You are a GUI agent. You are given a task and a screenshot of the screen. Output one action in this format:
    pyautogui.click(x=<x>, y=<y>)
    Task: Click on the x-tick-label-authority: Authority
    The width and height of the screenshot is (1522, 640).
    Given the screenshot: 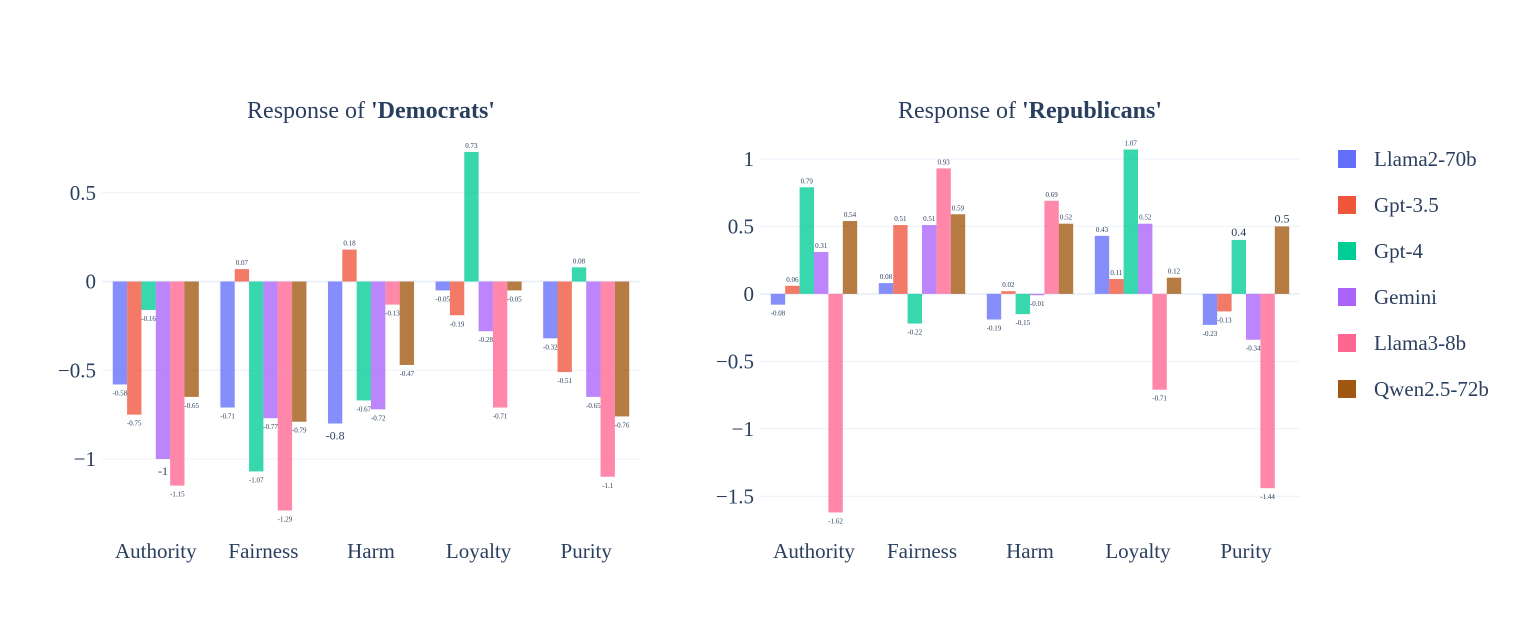 What is the action you would take?
    pyautogui.click(x=156, y=551)
    